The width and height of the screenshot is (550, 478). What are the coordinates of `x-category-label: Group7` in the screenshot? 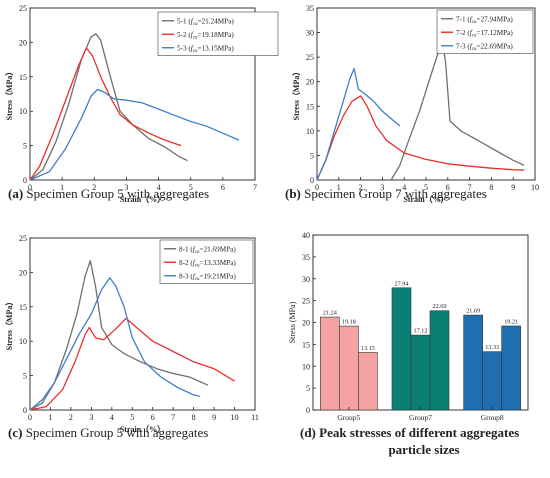 It's located at (420, 417).